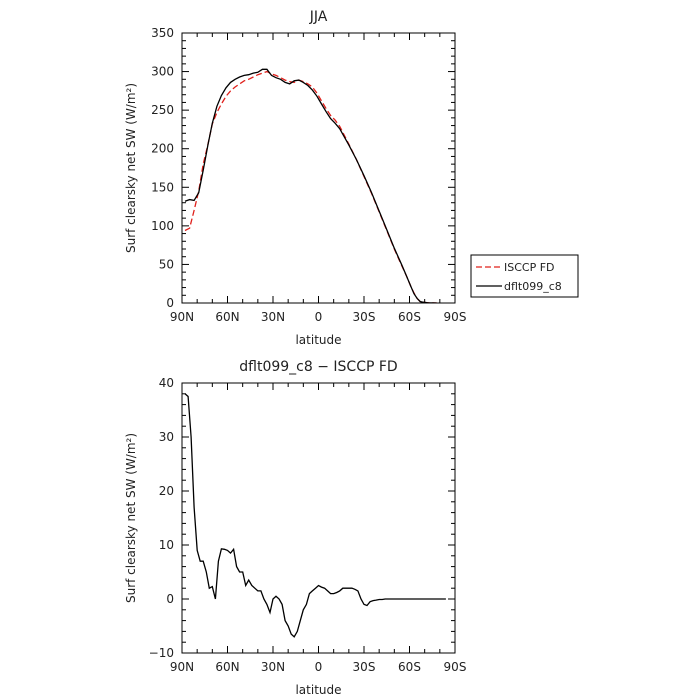  Describe the element at coordinates (162, 226) in the screenshot. I see `y-tick-label: 100` at that location.